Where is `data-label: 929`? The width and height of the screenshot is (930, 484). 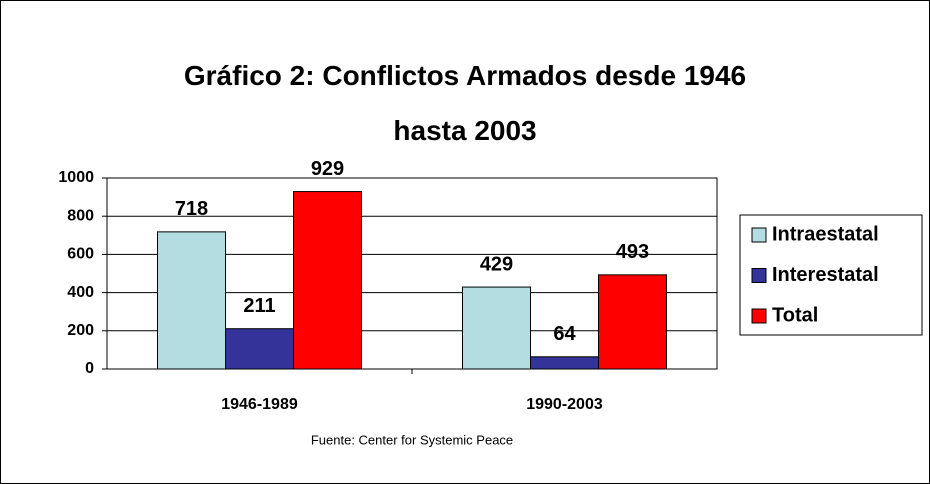 data-label: 929 is located at coordinates (327, 169).